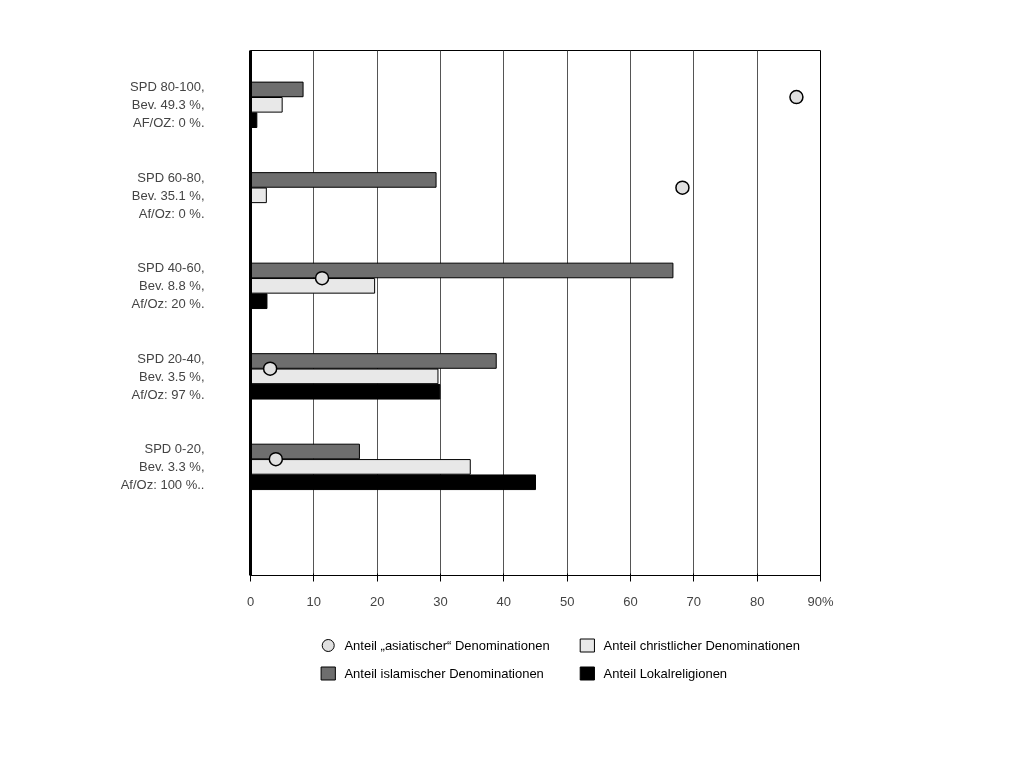 The width and height of the screenshot is (1035, 762). Describe the element at coordinates (447, 645) in the screenshot. I see `legend-label: Anteil „asiatischer“ Denominationen` at that location.